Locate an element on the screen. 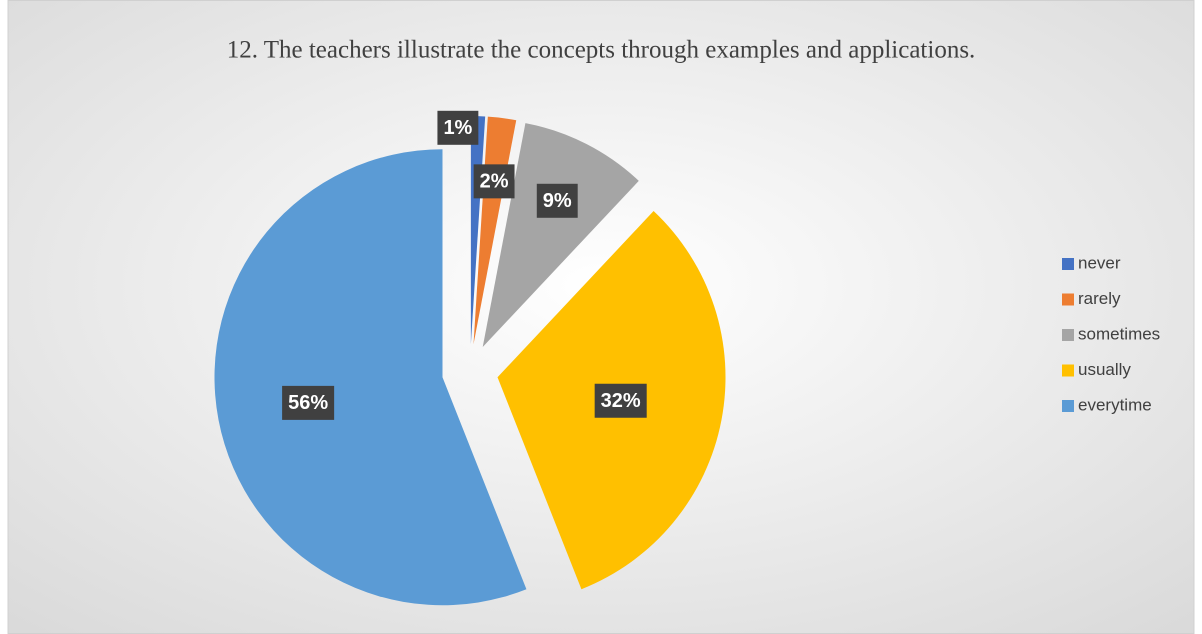  pie-slice is located at coordinates (560, 235).